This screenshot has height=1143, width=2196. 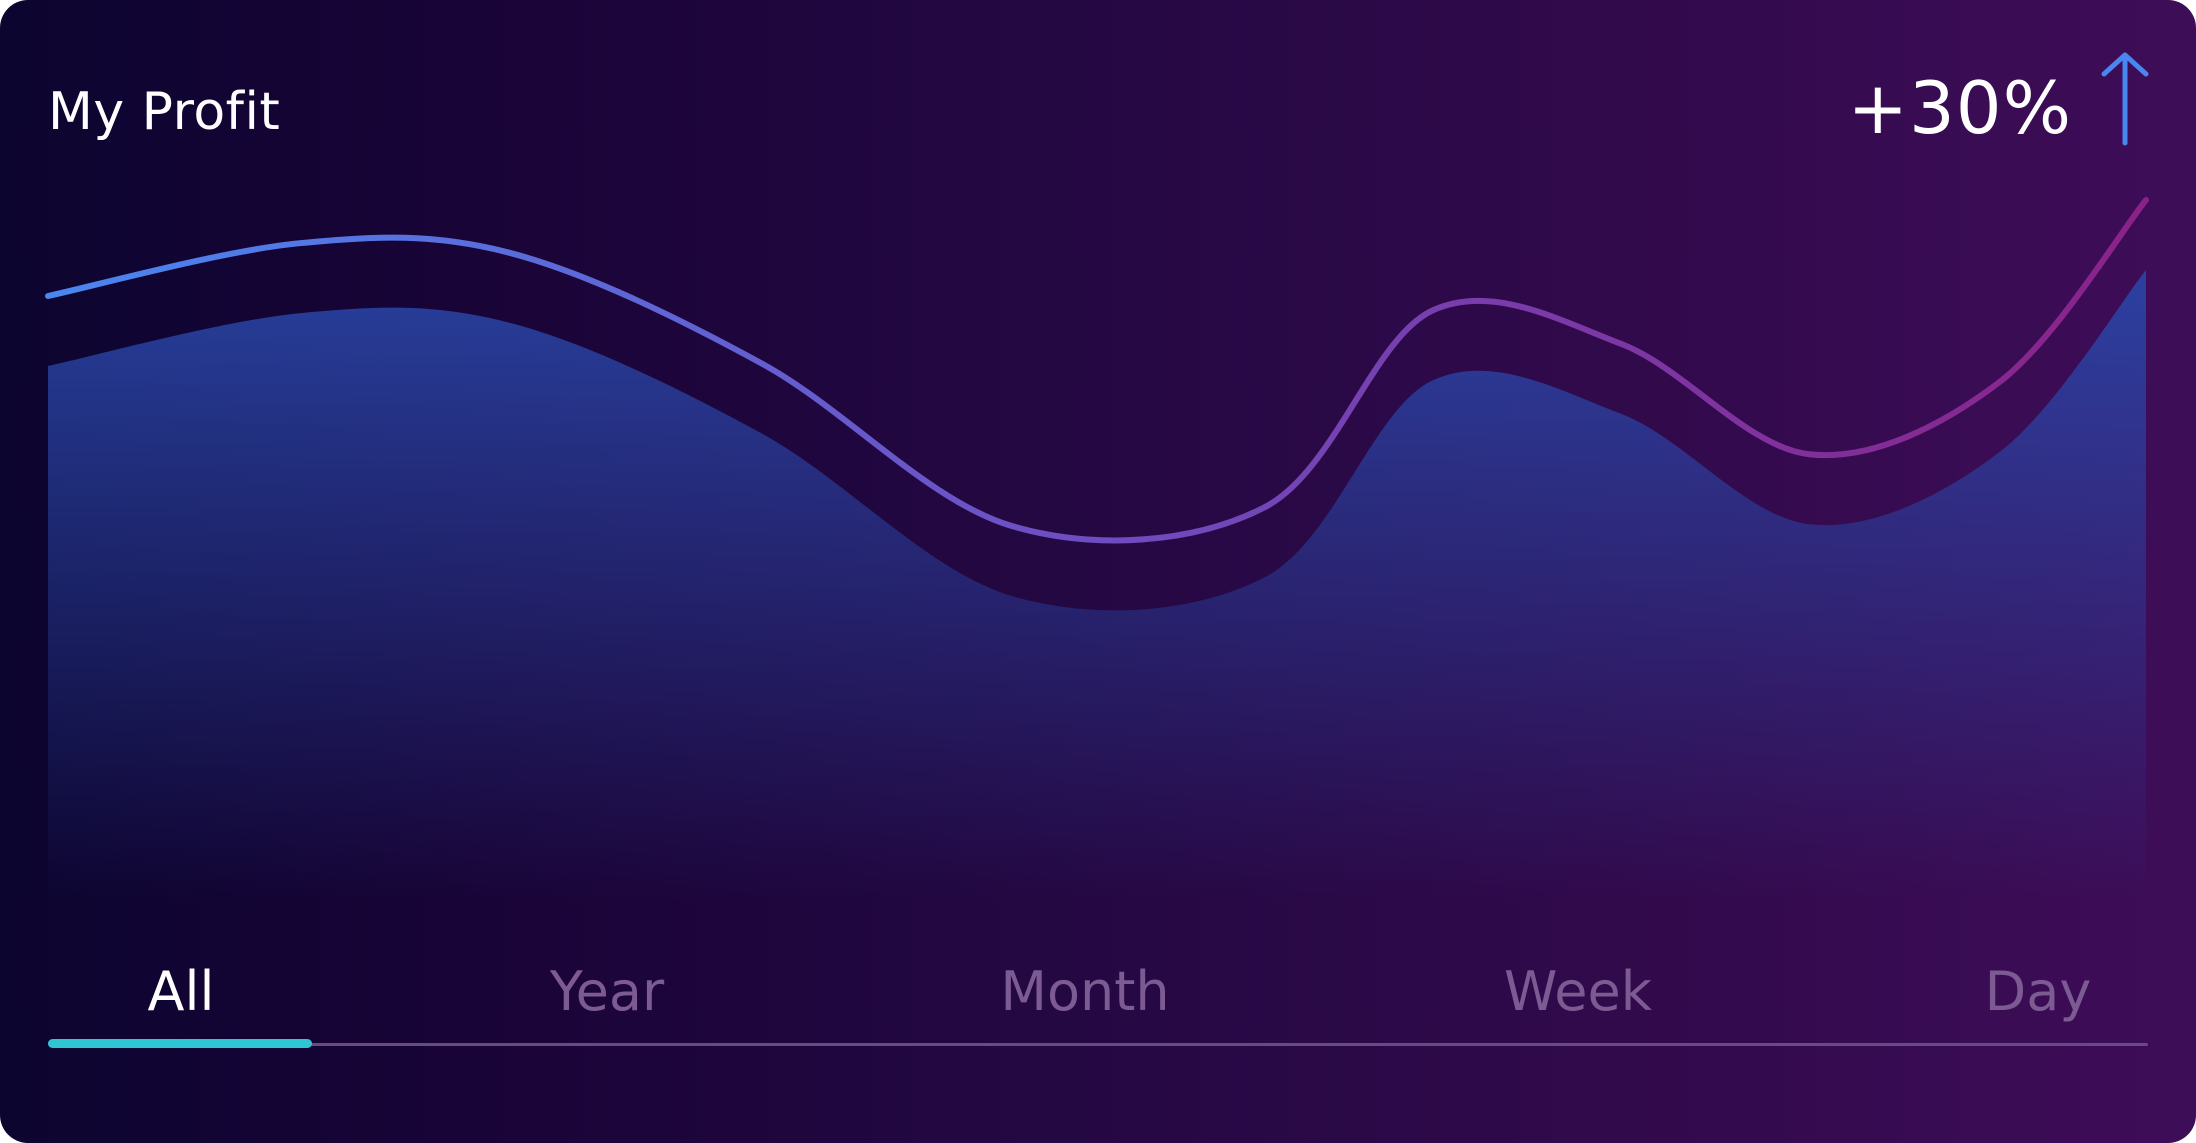 I want to click on arrow-up-icon, so click(x=2125, y=99).